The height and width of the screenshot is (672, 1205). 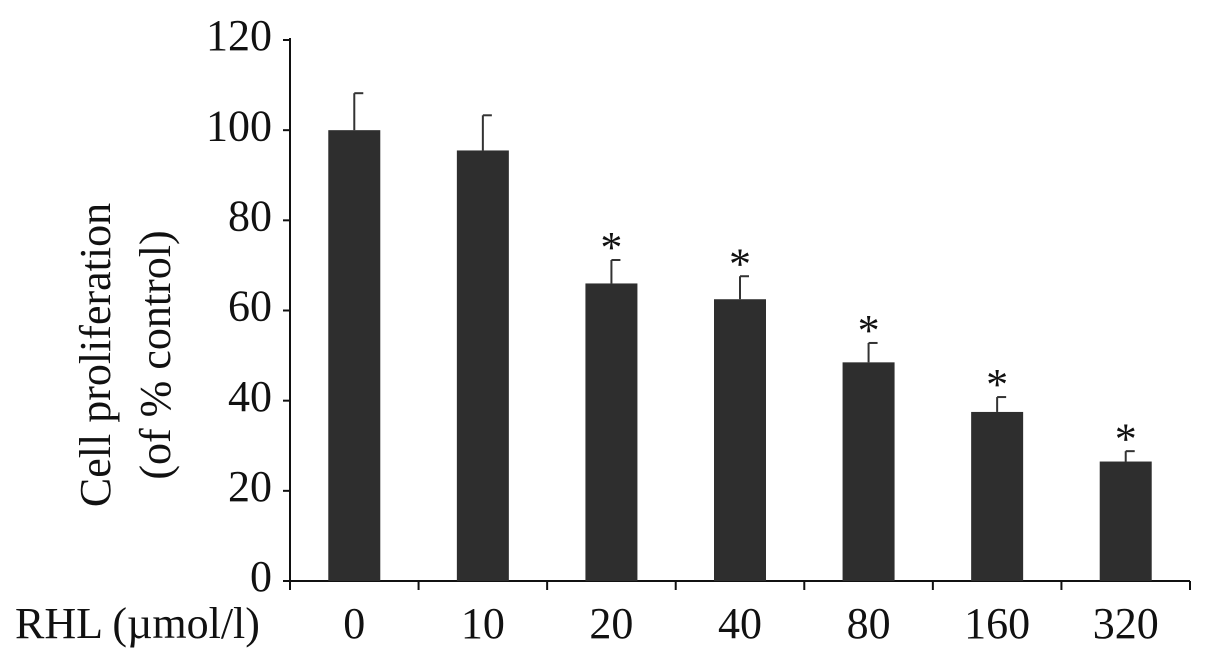 I want to click on y-tick-label: 100, so click(x=239, y=125).